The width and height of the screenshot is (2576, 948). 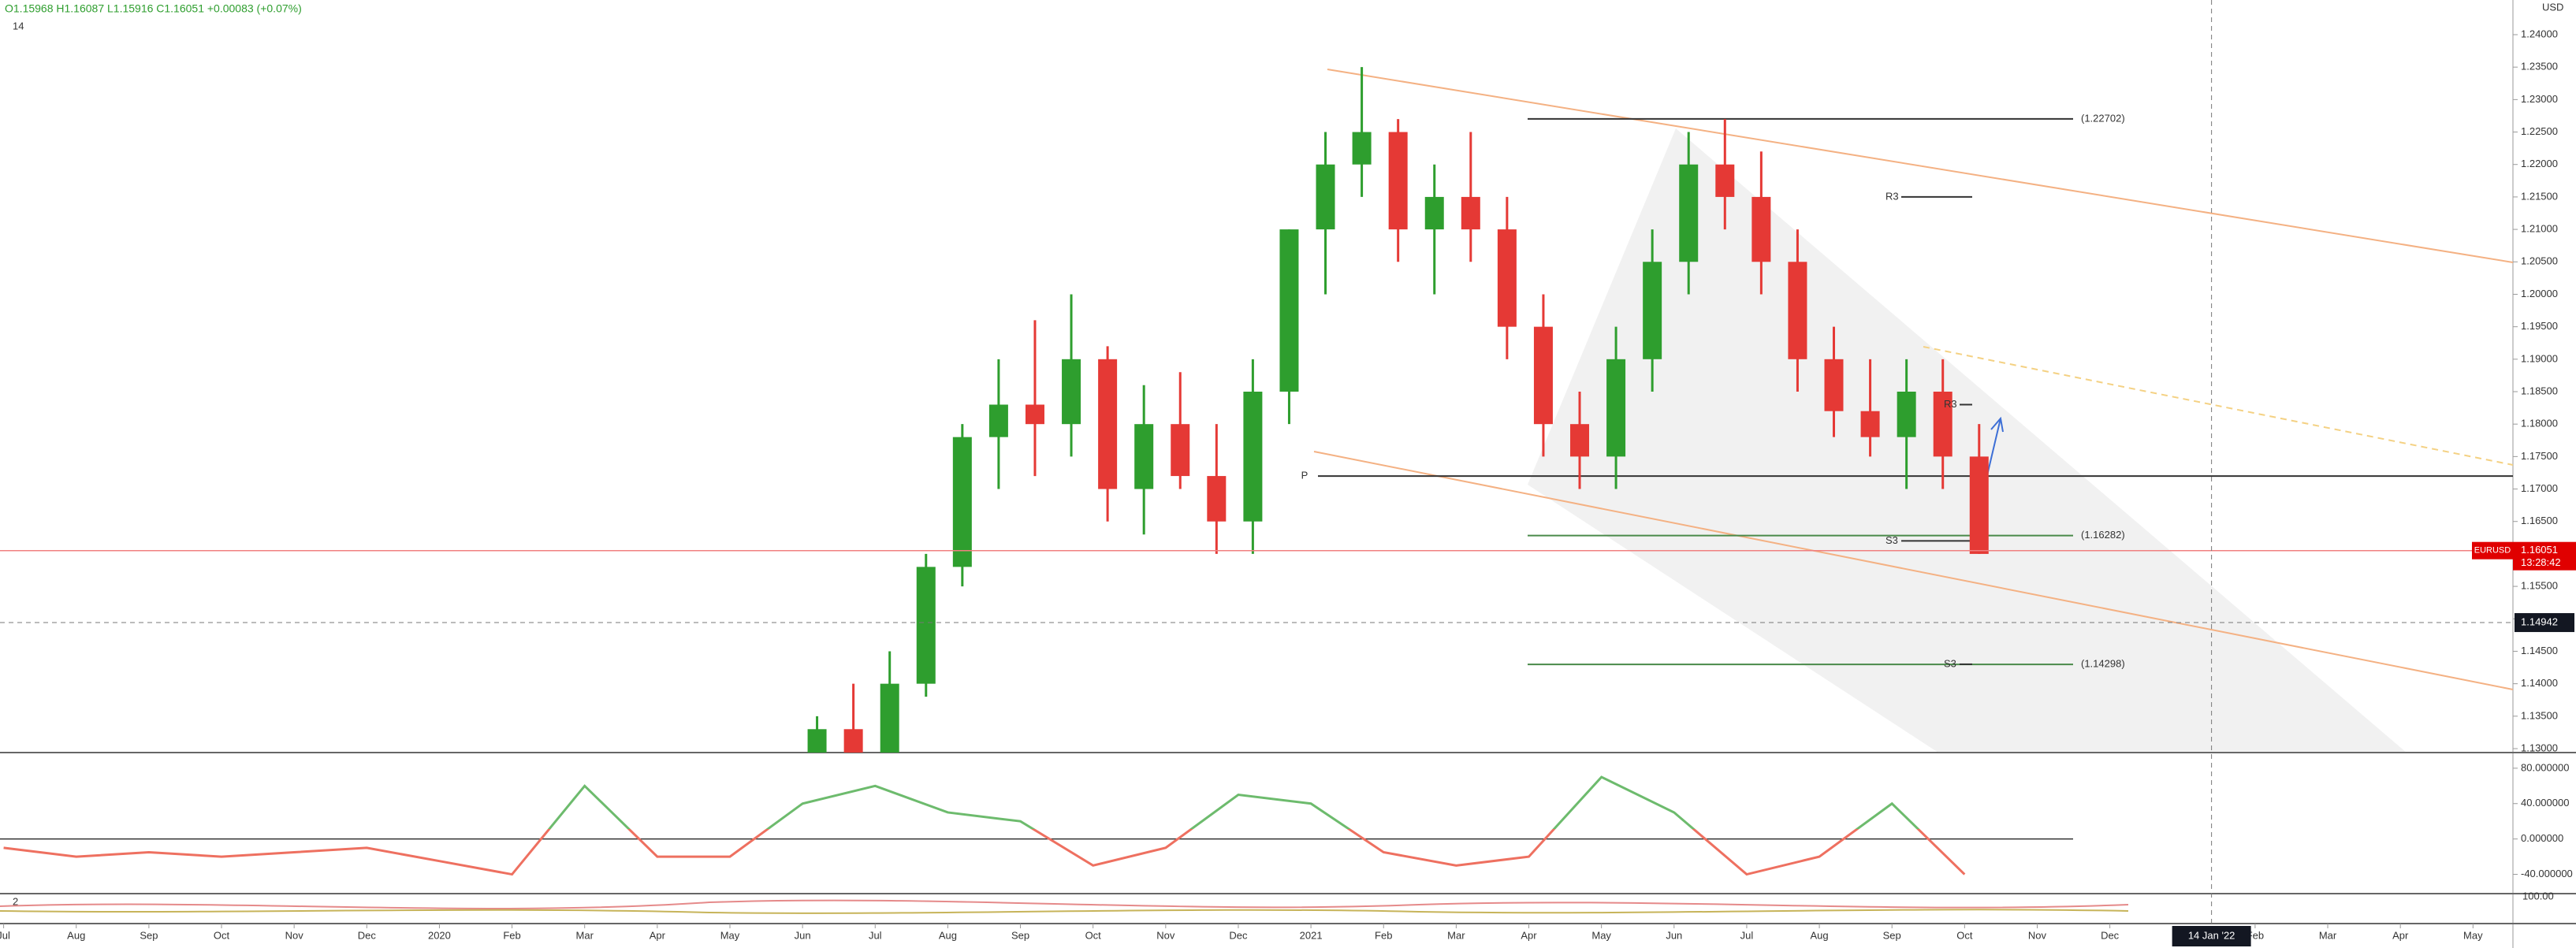 What do you see at coordinates (2539, 521) in the screenshot?
I see `y-tick-label: 1.16500` at bounding box center [2539, 521].